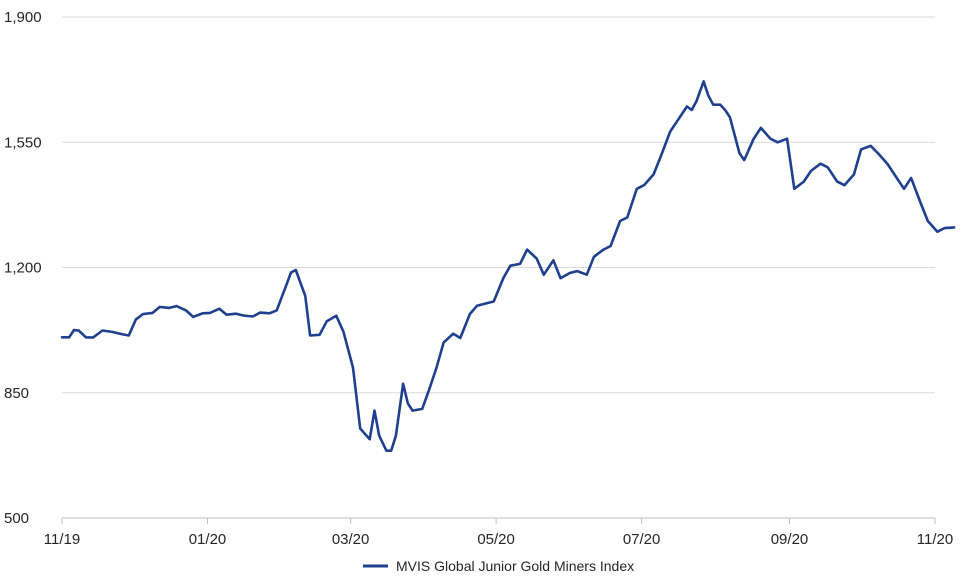 The image size is (969, 584). Describe the element at coordinates (935, 539) in the screenshot. I see `x-tick-label: 11/20` at that location.